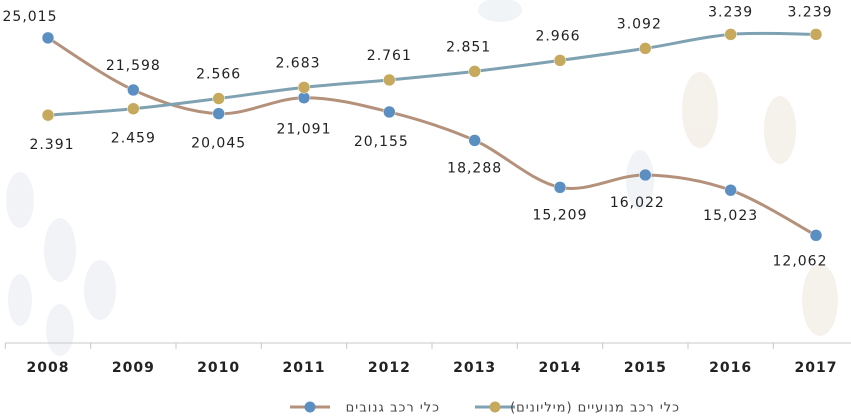 Image resolution: width=851 pixels, height=419 pixels. What do you see at coordinates (639, 24) in the screenshot?
I see `data-label: 3.092` at bounding box center [639, 24].